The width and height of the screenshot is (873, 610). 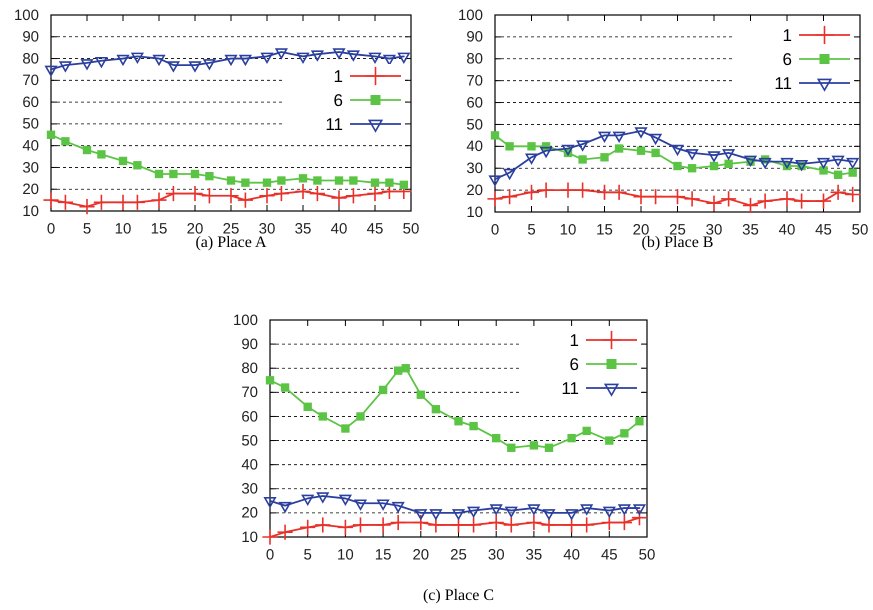 I want to click on x-tick-label: 30, so click(x=496, y=555).